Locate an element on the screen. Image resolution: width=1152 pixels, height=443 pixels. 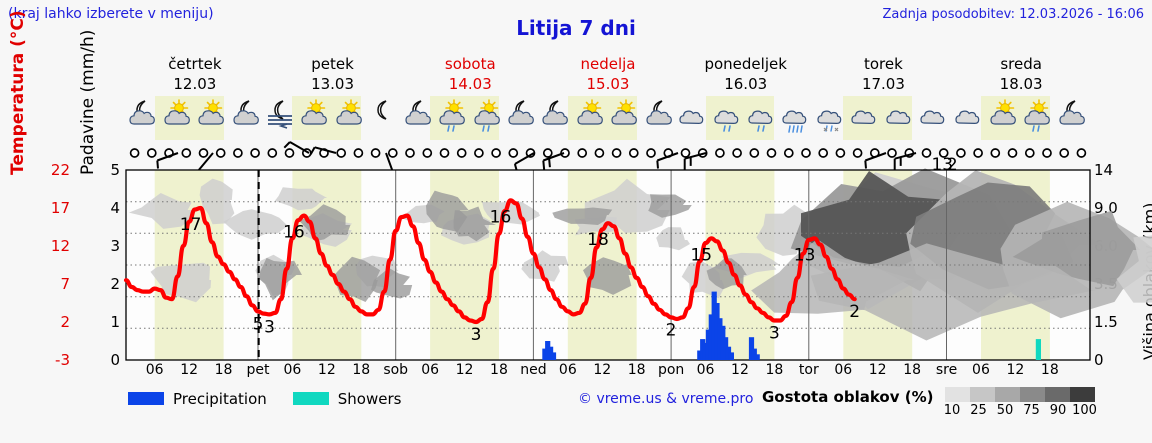
day-header-2: petek 13.03 is located at coordinates (333, 75).